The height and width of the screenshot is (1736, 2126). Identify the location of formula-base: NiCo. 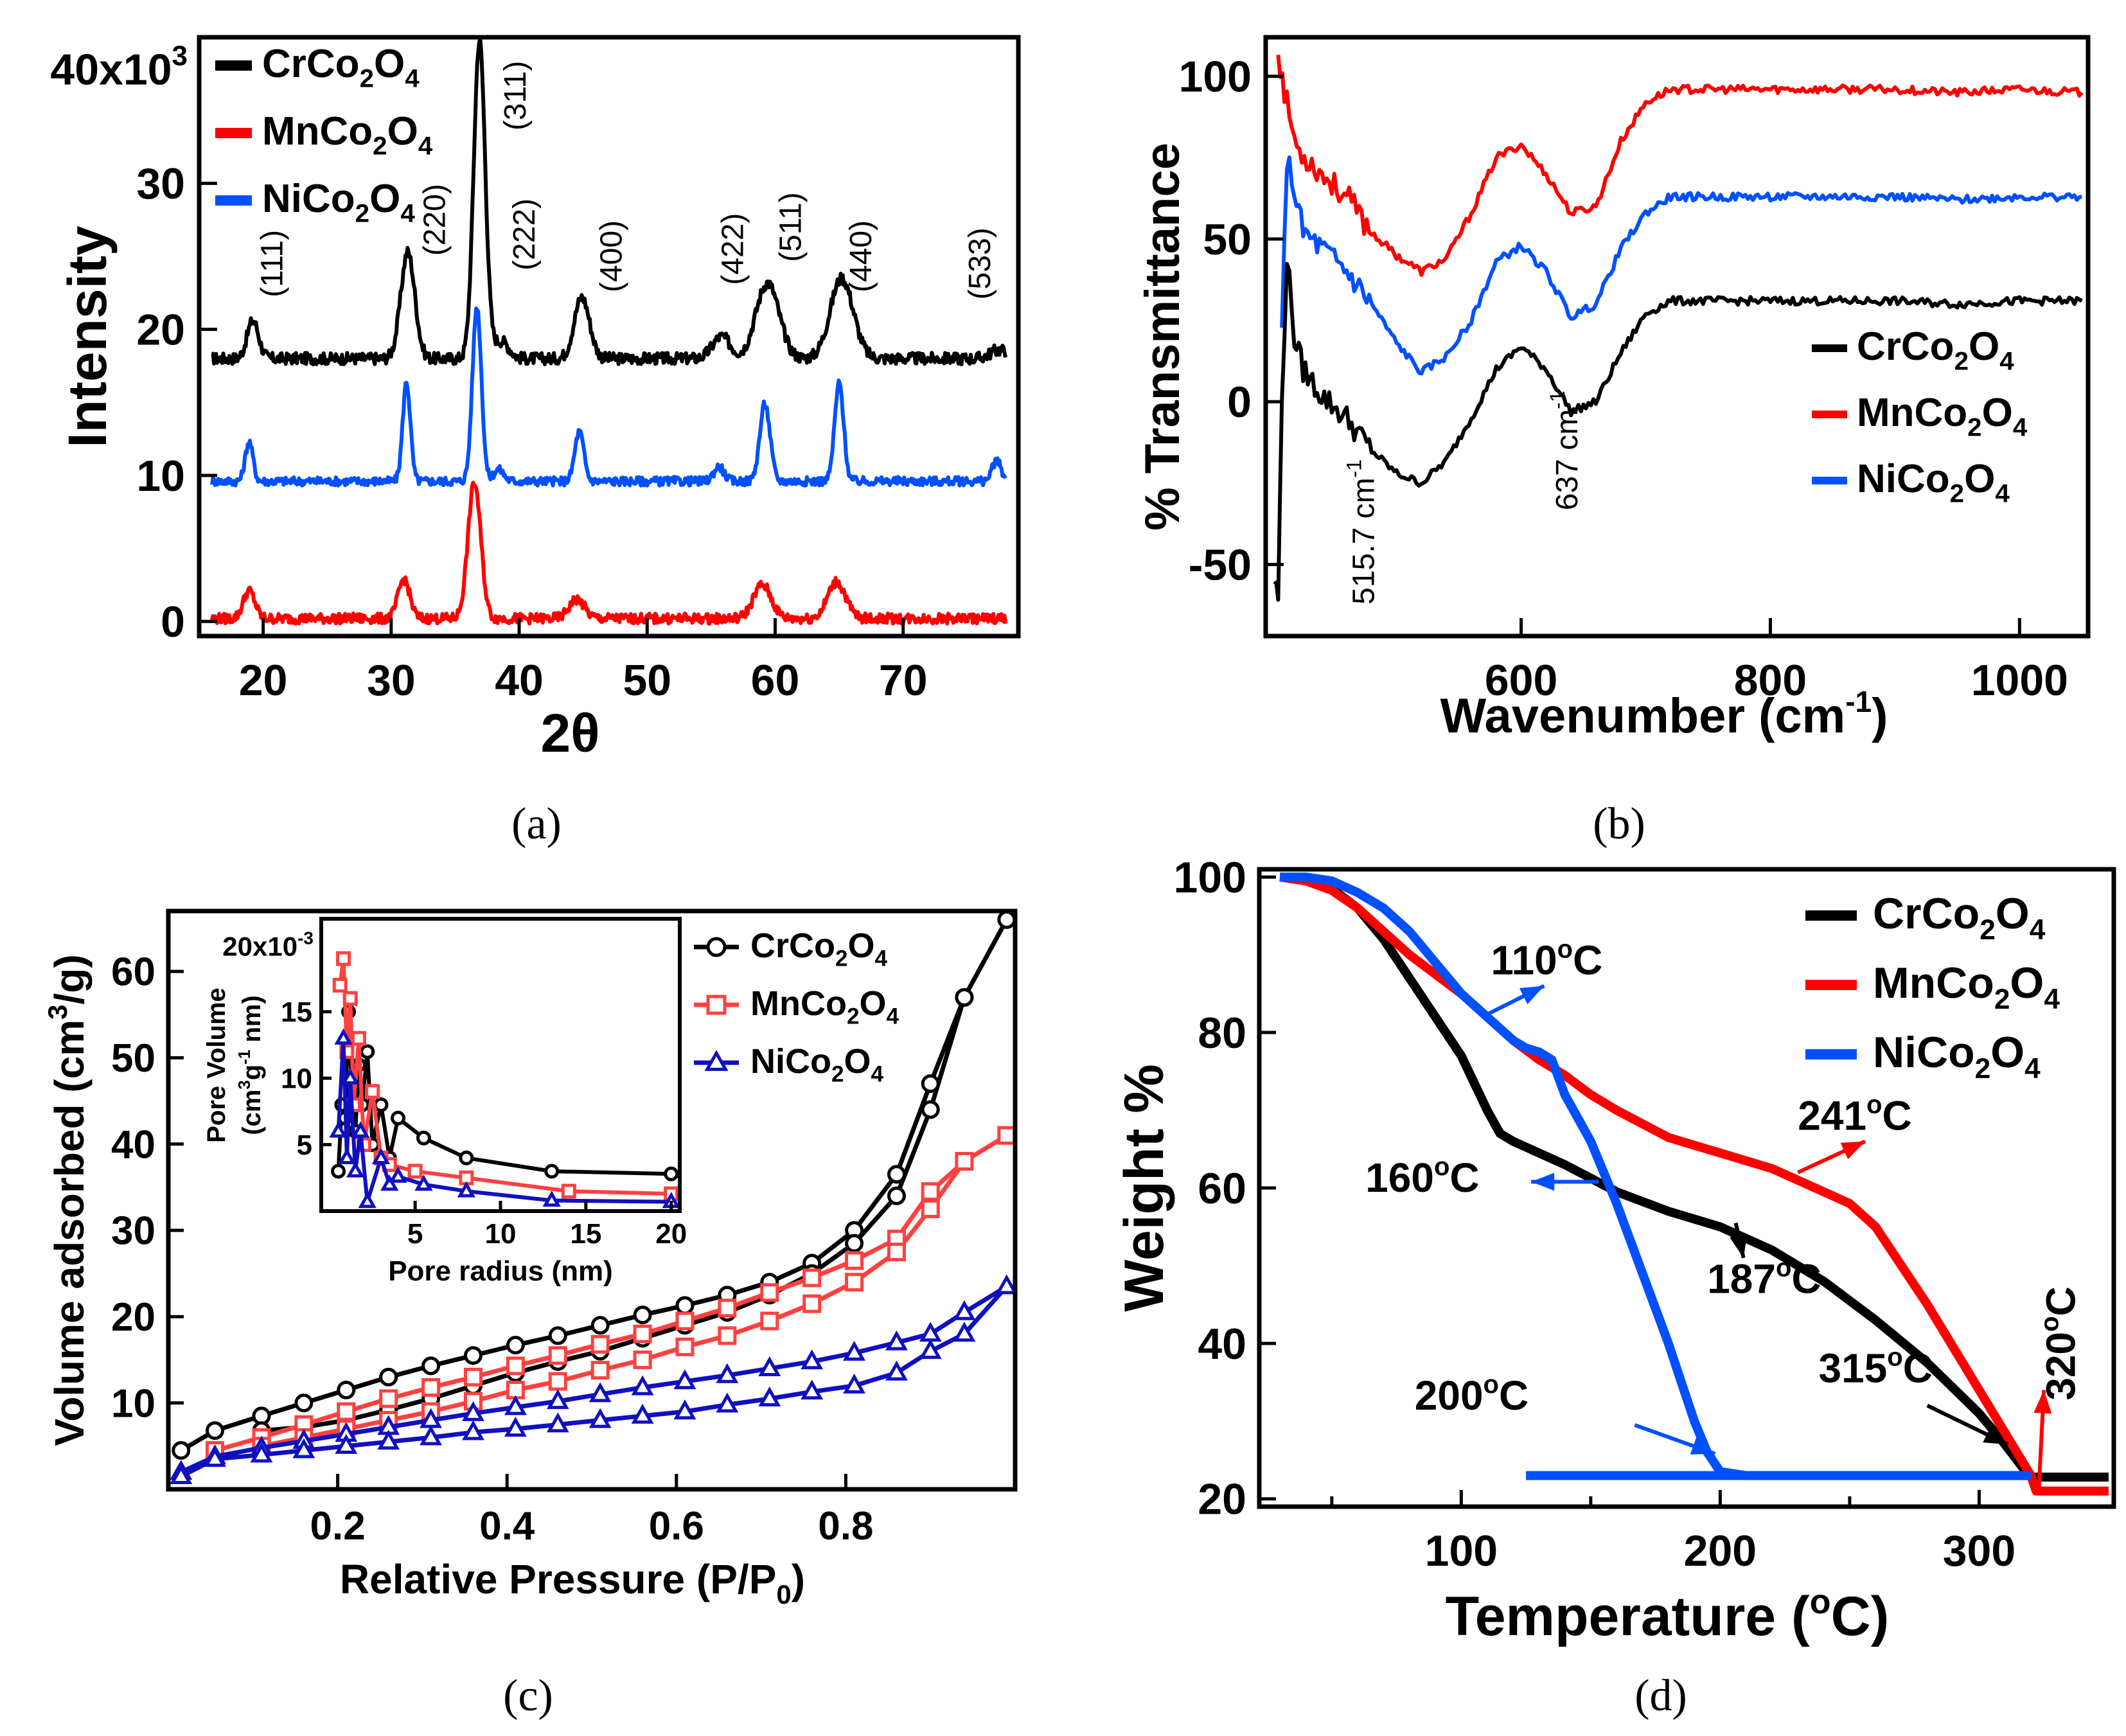
(790, 1061).